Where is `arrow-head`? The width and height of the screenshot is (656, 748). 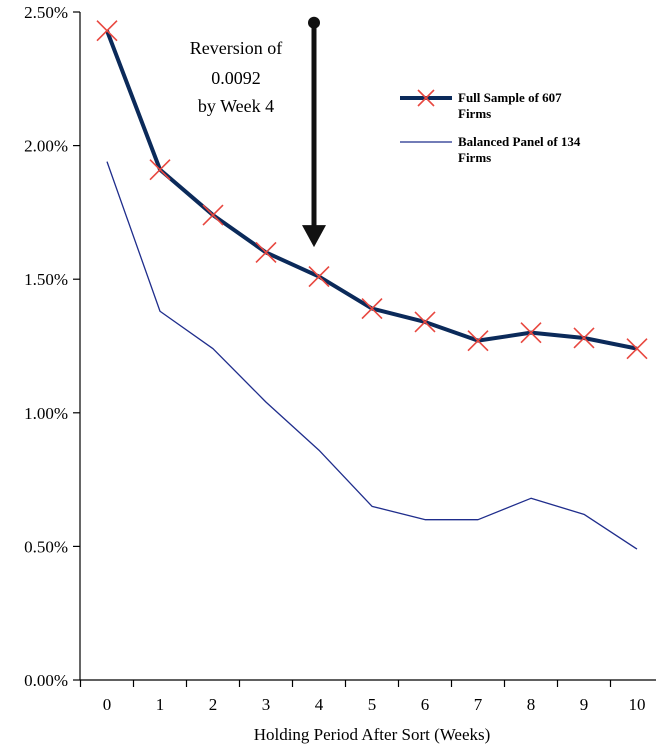 arrow-head is located at coordinates (314, 236).